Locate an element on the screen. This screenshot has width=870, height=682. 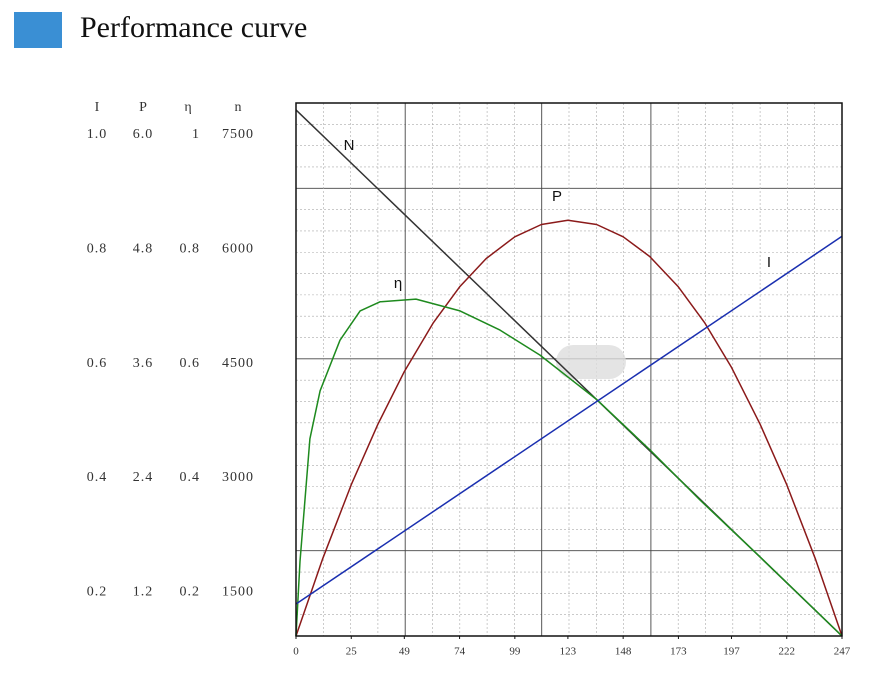
scale-label: 6.0 is located at coordinates (143, 134).